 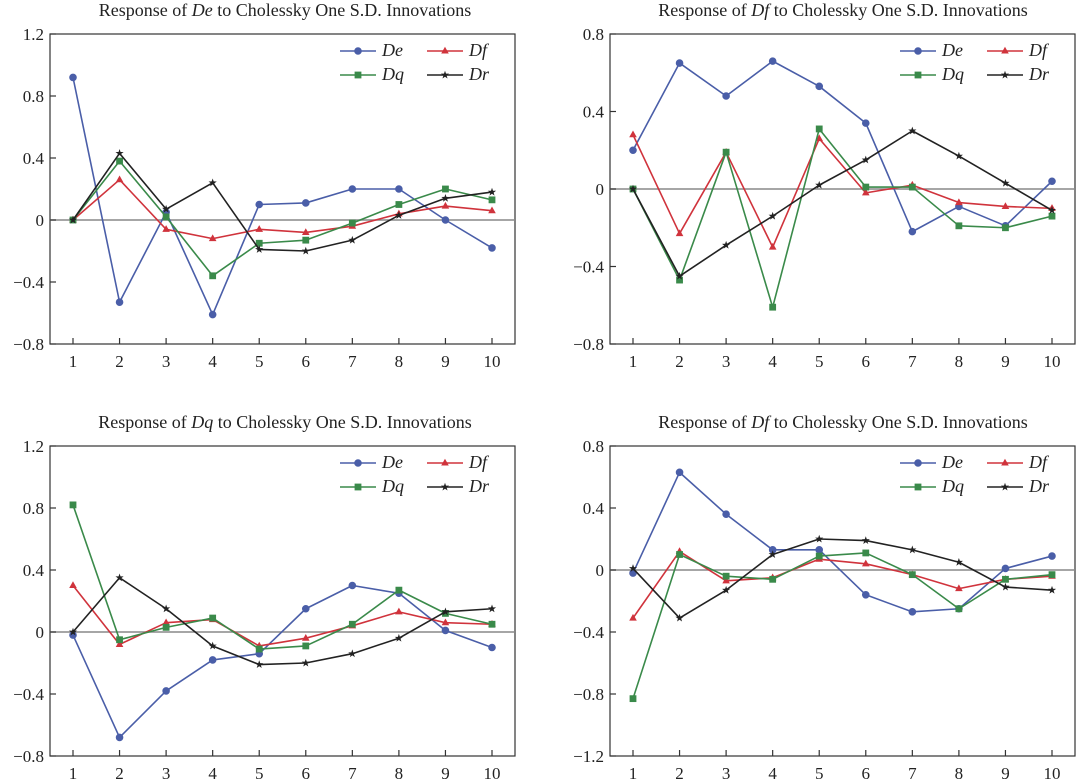 What do you see at coordinates (1039, 74) in the screenshot?
I see `legend-label-dr: Dr` at bounding box center [1039, 74].